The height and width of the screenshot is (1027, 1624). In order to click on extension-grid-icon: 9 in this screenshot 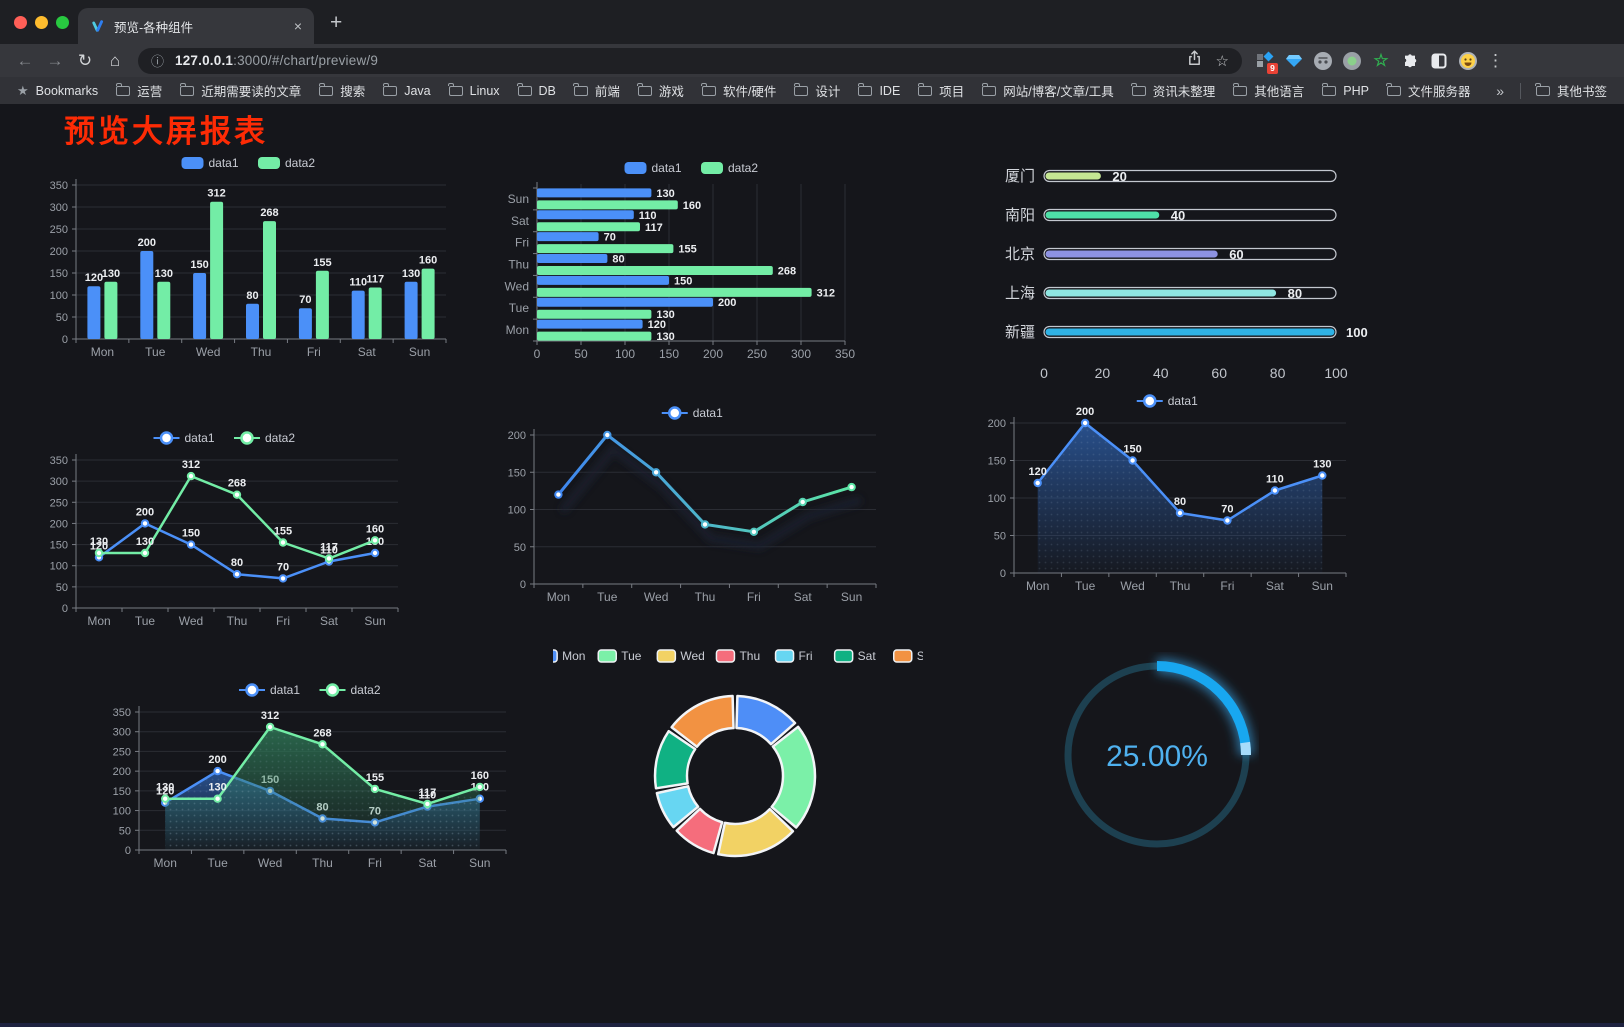, I will do `click(1267, 62)`.